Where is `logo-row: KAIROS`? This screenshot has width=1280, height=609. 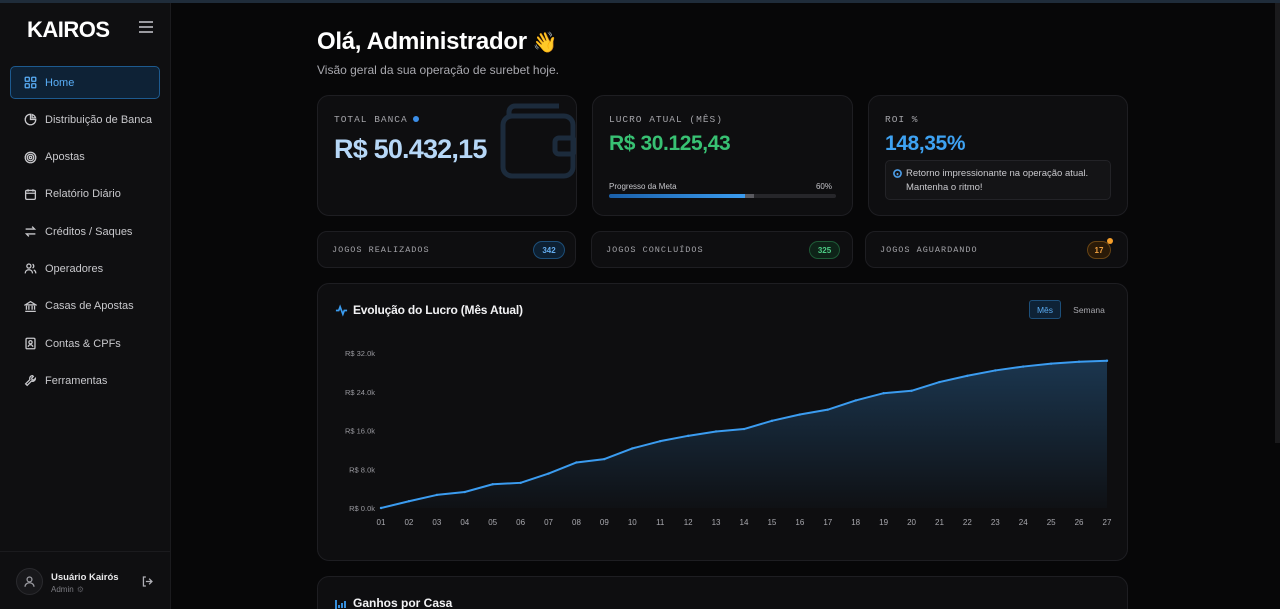 logo-row: KAIROS is located at coordinates (92, 30).